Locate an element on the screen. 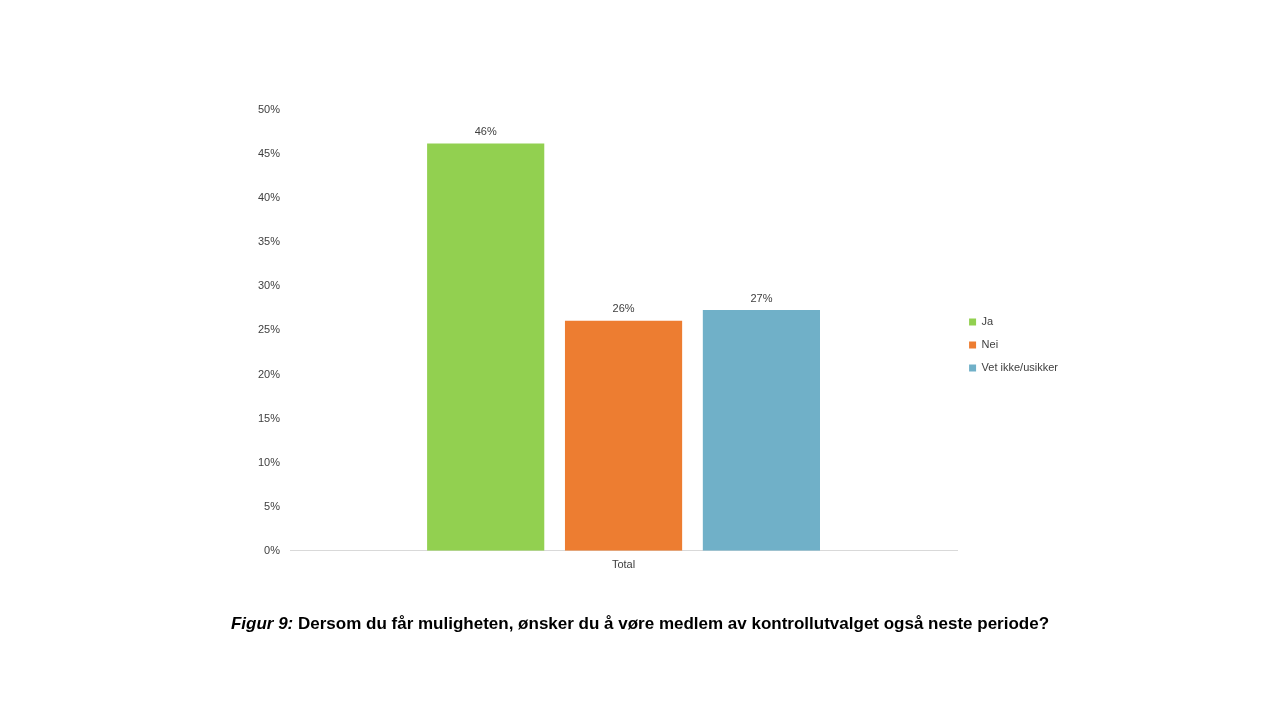 This screenshot has height=720, width=1280. y-tick-label: 0% is located at coordinates (272, 549).